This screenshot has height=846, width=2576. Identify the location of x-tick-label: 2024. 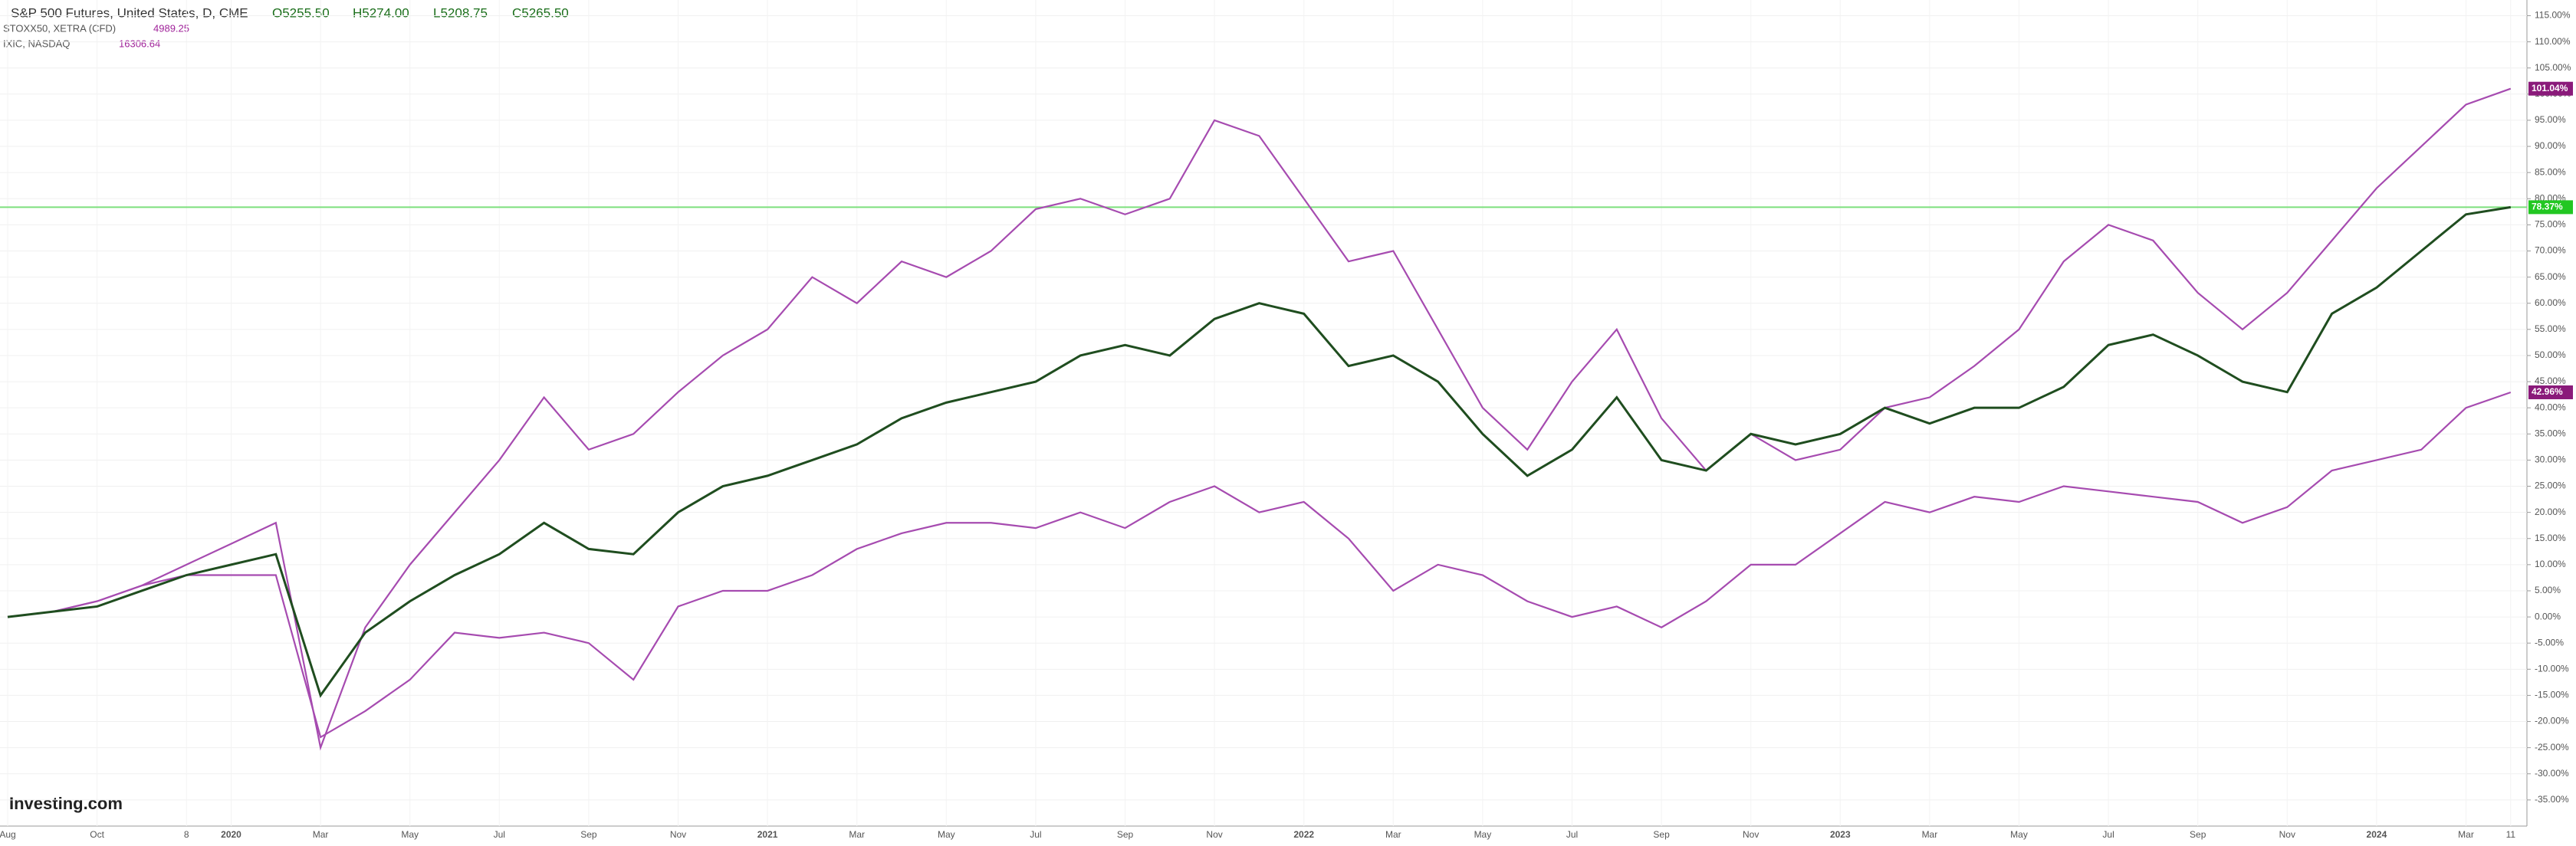
(2377, 835).